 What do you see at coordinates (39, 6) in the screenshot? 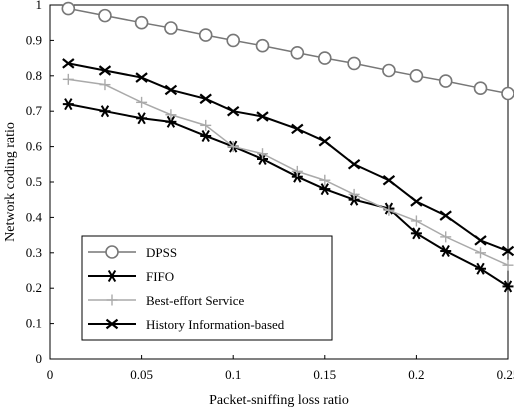
I see `y-tick-label: 1` at bounding box center [39, 6].